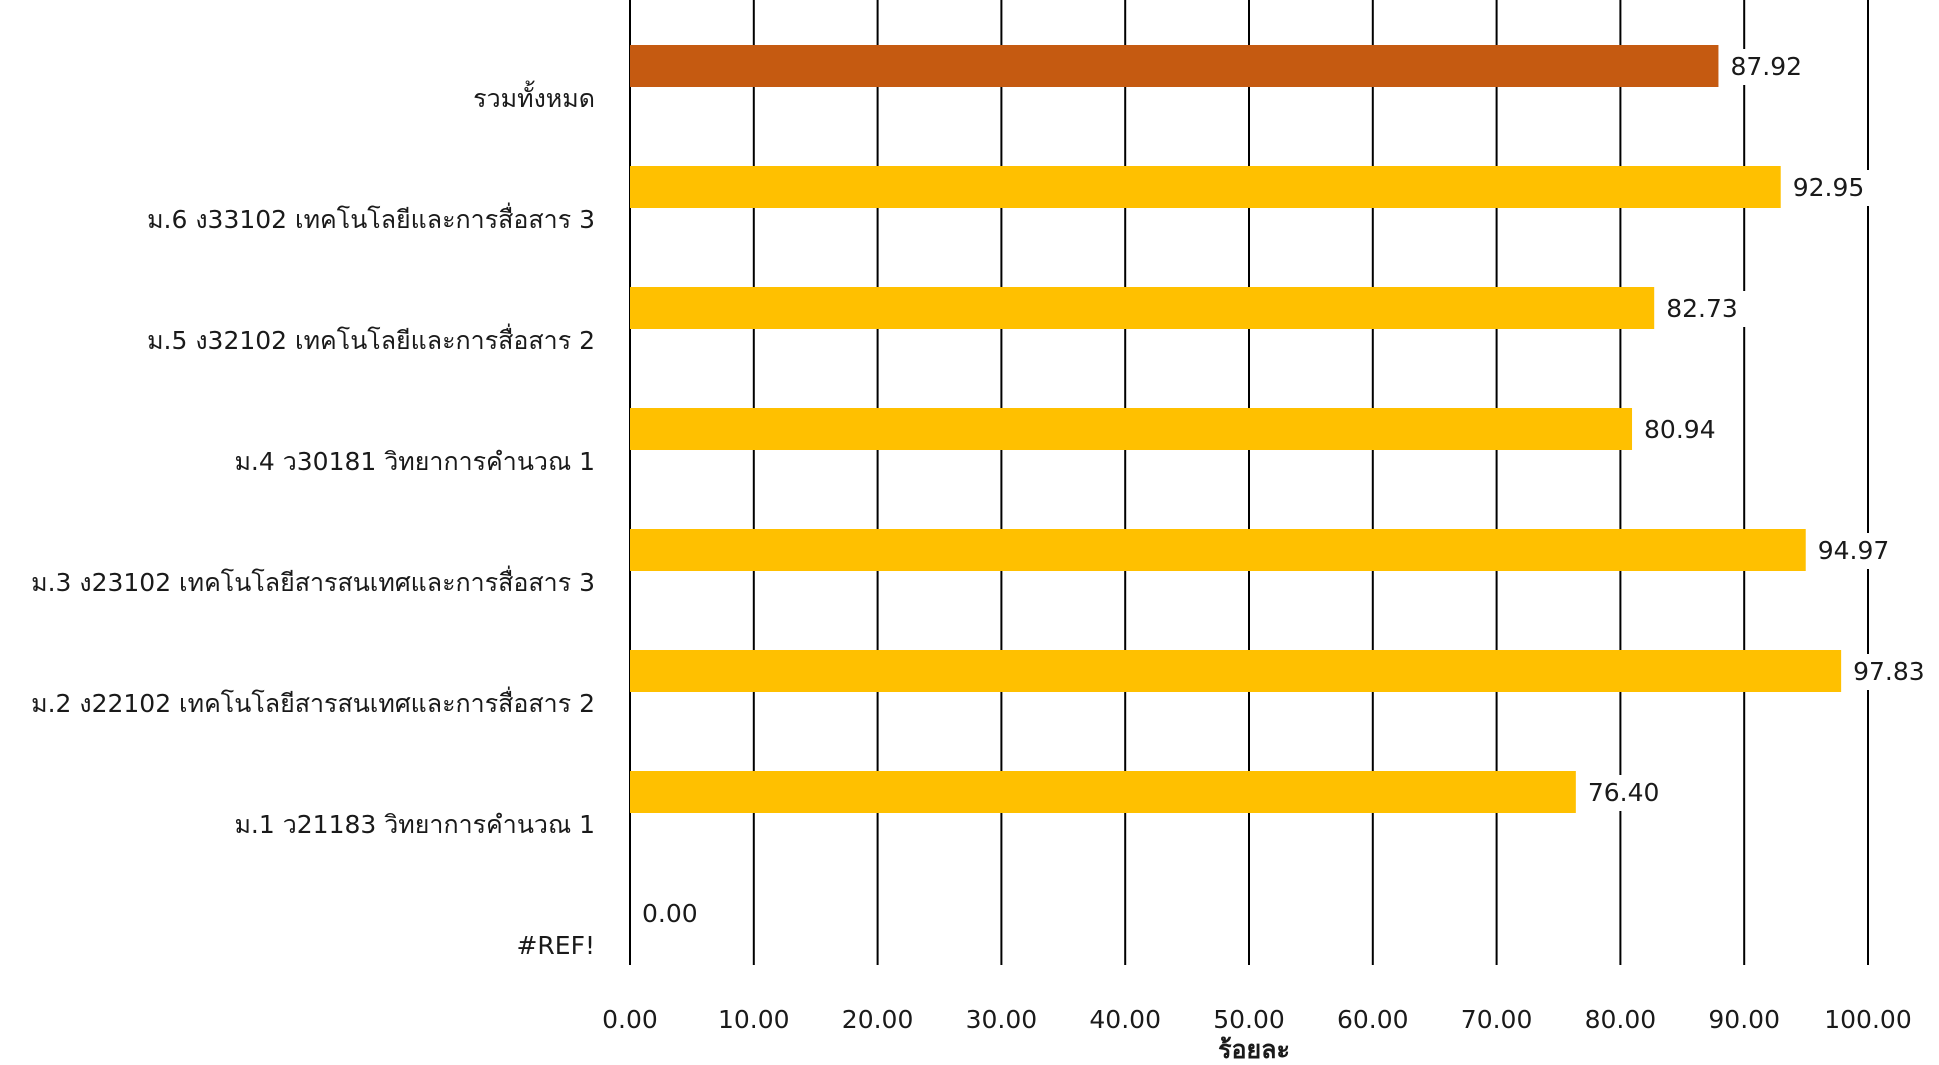  I want to click on x-tick-label: 70.00, so click(1497, 1019).